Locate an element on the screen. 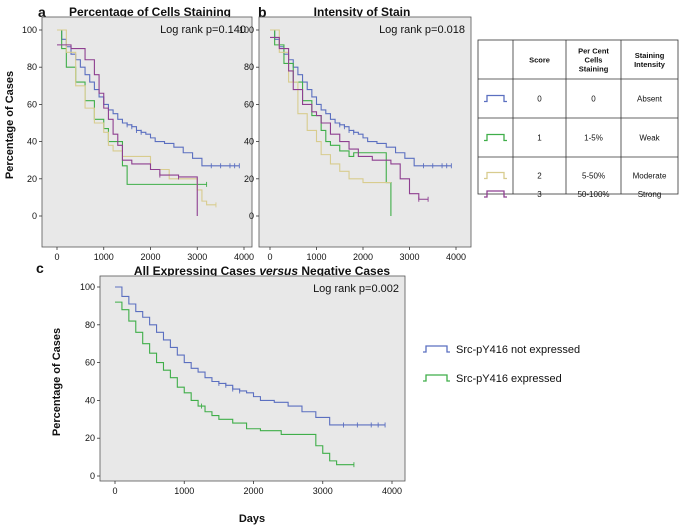 The width and height of the screenshot is (685, 526). panel-b-curve-blue is located at coordinates (361, 98).